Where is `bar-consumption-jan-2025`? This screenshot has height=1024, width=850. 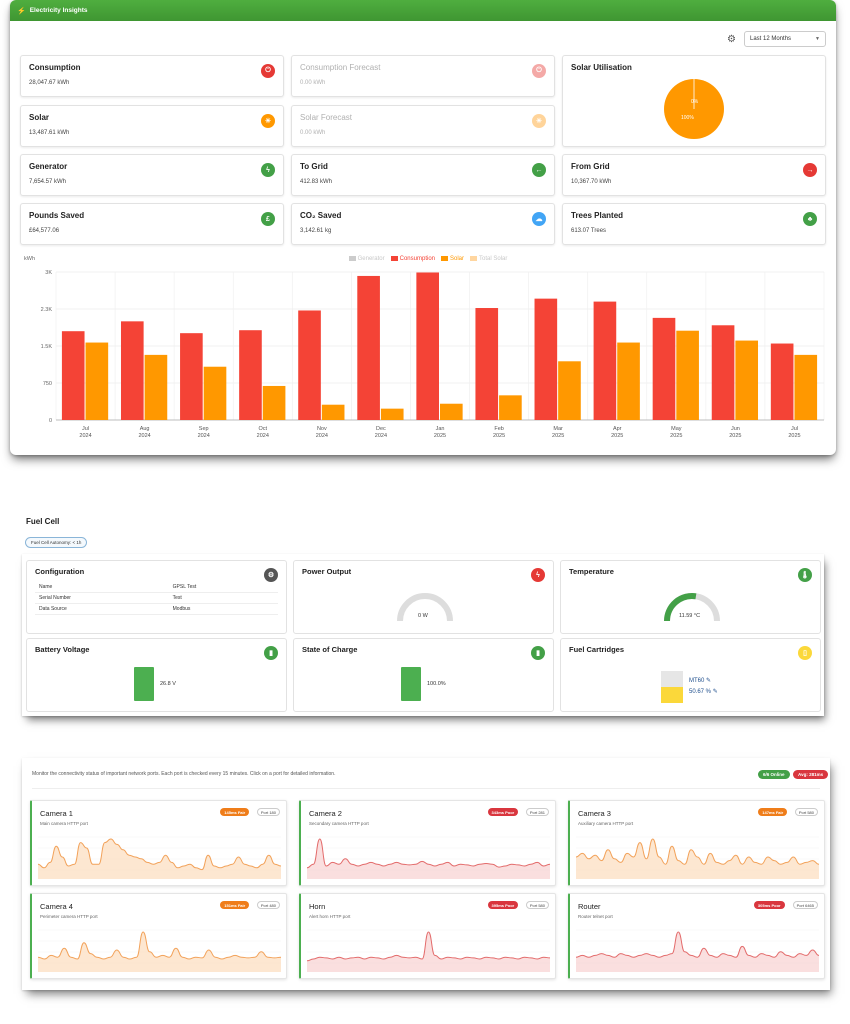 bar-consumption-jan-2025 is located at coordinates (427, 346).